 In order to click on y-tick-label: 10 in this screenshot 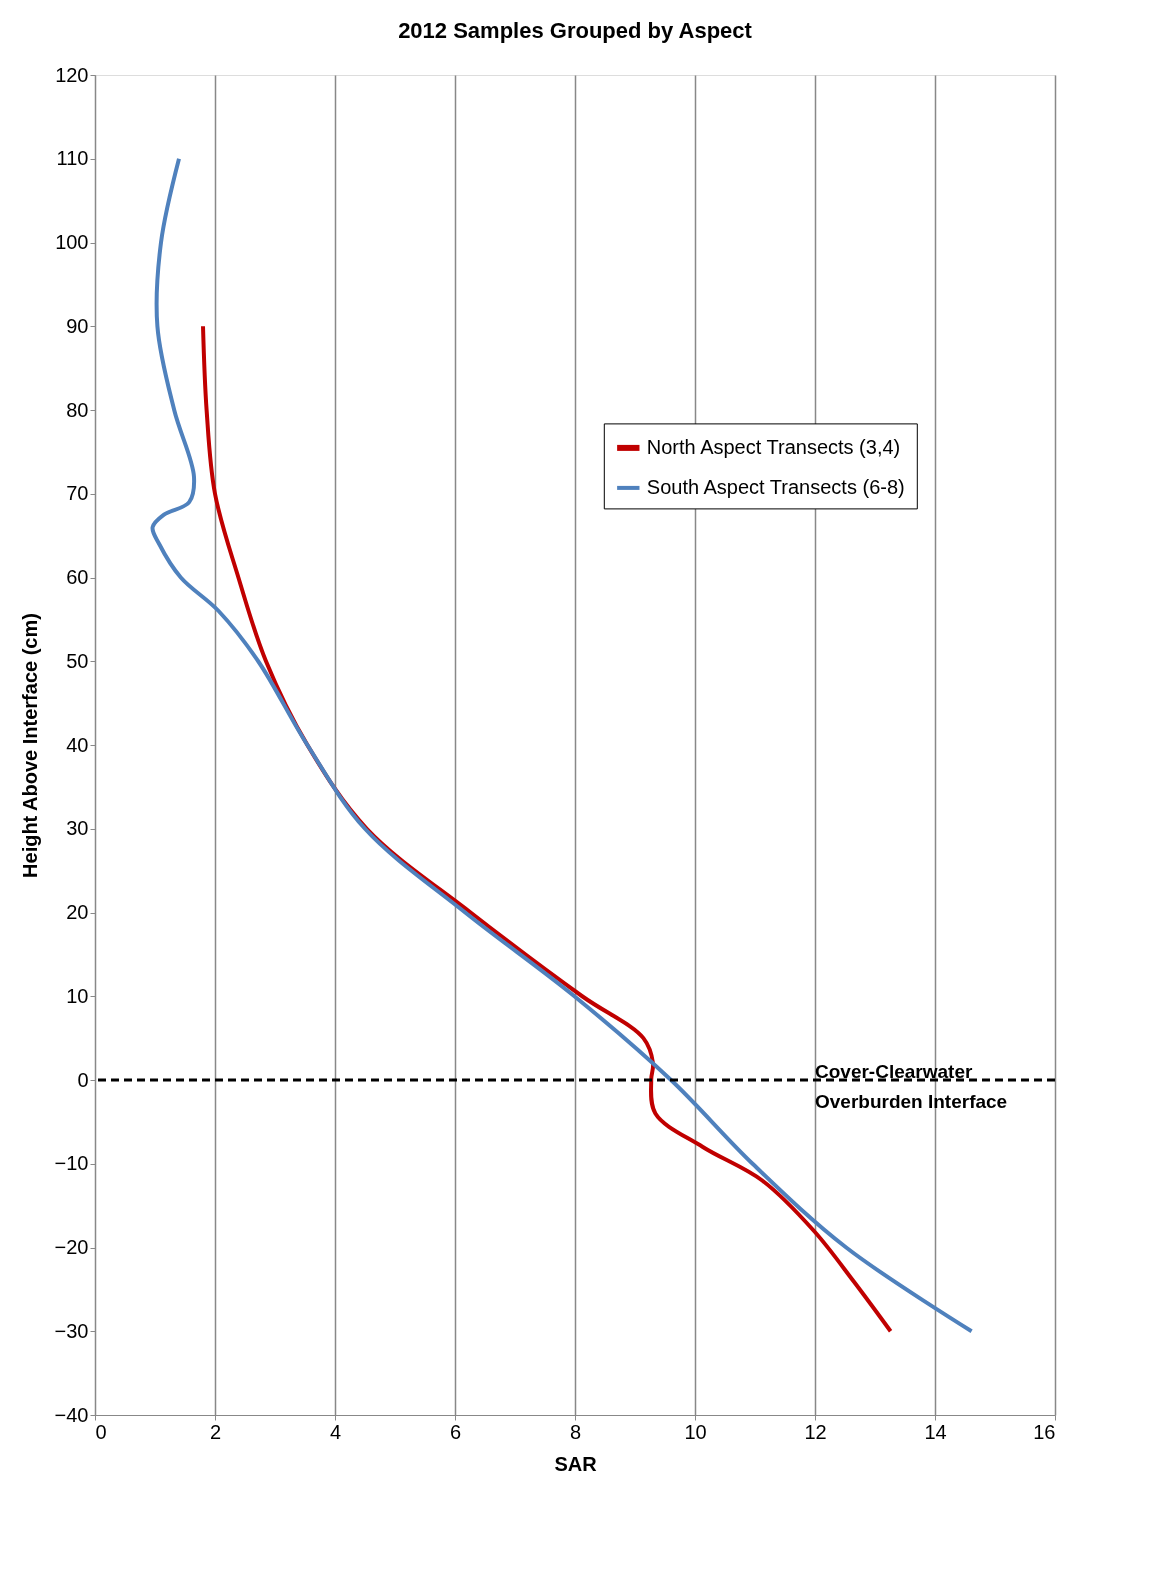, I will do `click(77, 995)`.